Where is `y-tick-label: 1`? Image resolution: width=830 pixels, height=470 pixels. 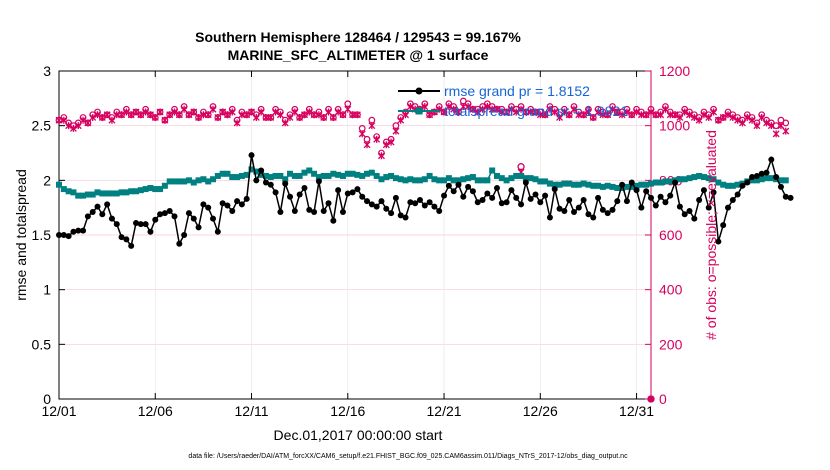
y-tick-label: 1 is located at coordinates (47, 290).